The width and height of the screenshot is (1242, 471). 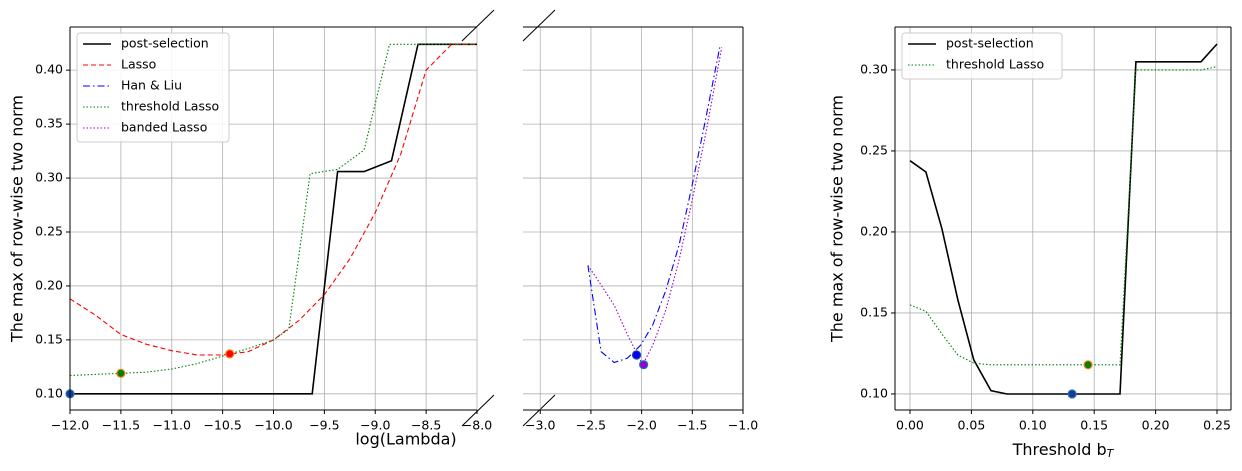 What do you see at coordinates (324, 425) in the screenshot?
I see `x-tick-label: −9.5` at bounding box center [324, 425].